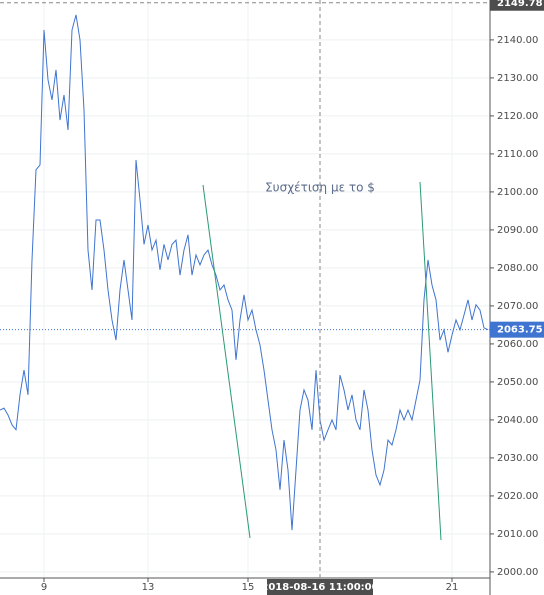 This screenshot has width=544, height=595. I want to click on x-tick-label: 13, so click(148, 587).